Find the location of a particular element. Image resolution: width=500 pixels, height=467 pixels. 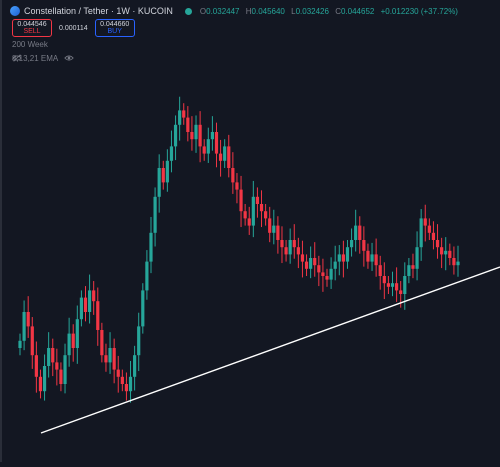

indicator-label: 8,13,21 EMA is located at coordinates (35, 58).